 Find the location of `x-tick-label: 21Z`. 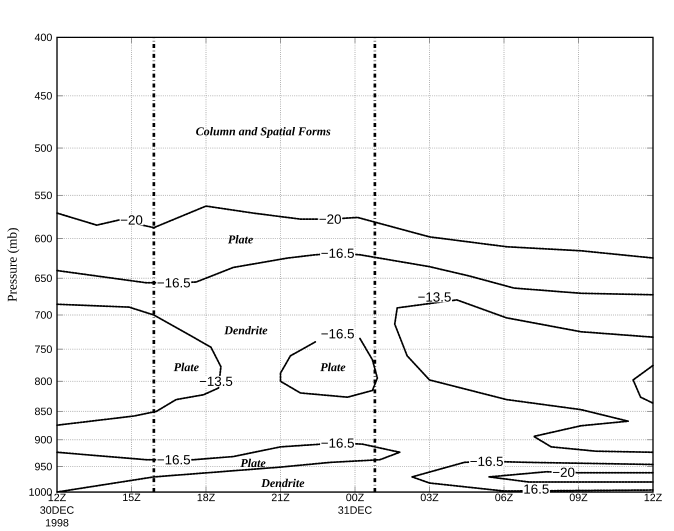

x-tick-label: 21Z is located at coordinates (281, 498).